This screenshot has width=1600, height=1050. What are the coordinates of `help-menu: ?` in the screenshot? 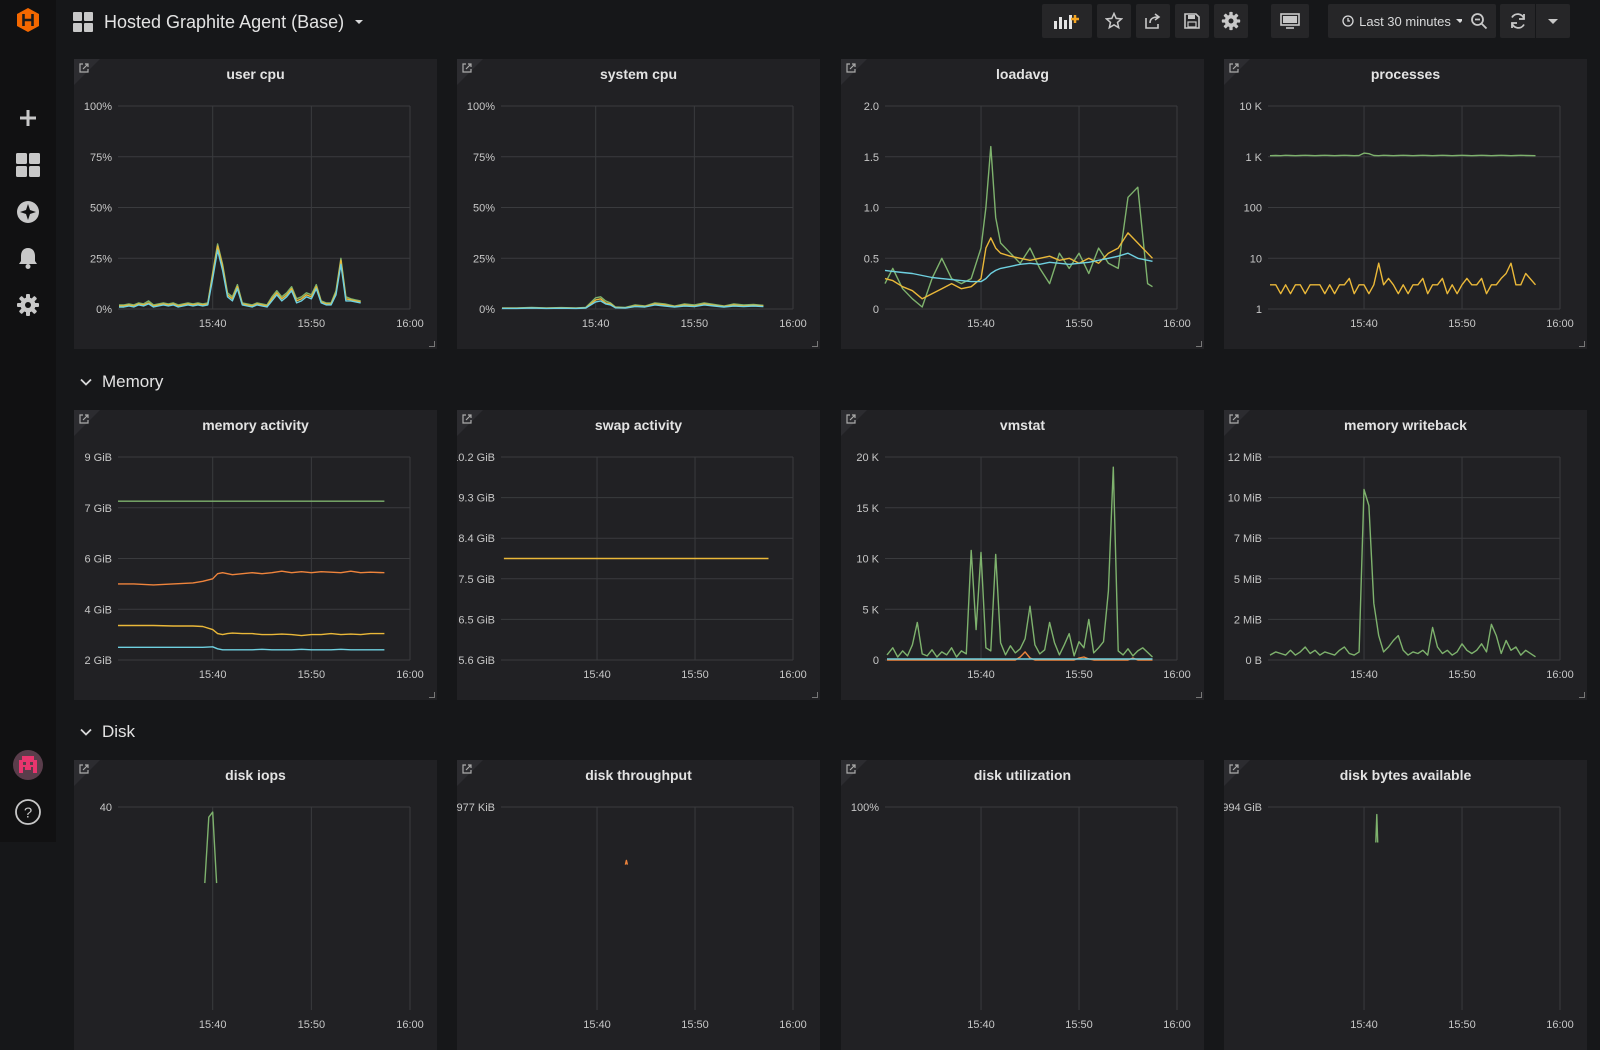 It's located at (28, 812).